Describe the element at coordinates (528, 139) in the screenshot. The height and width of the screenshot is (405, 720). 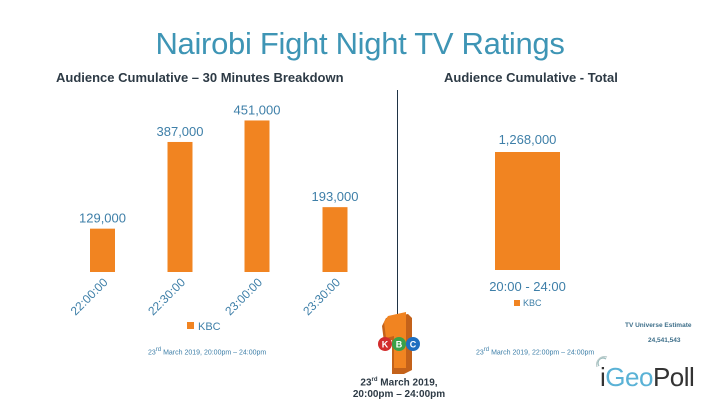
I see `value-label: 1,268,000` at that location.